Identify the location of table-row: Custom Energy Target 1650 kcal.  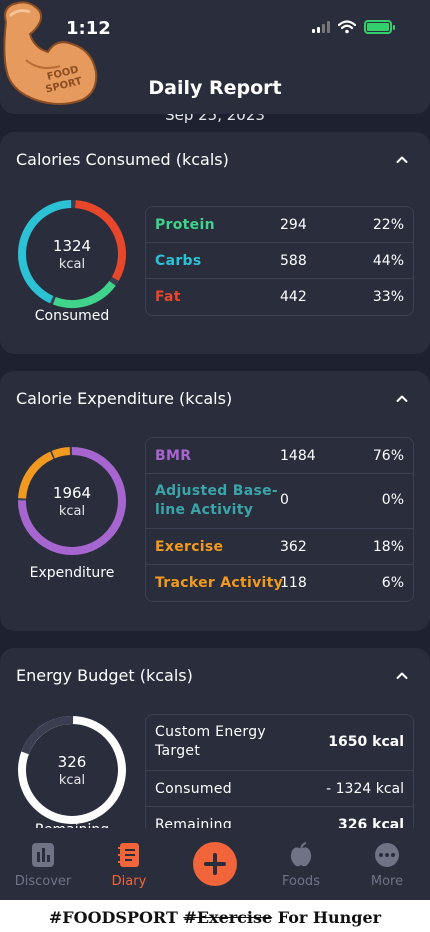
(279, 743).